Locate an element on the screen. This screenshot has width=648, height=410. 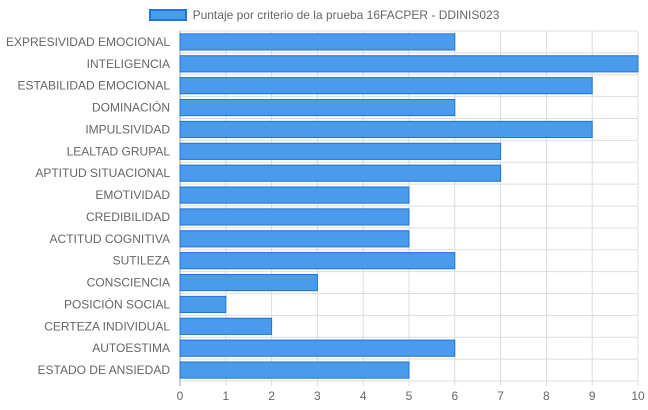
category-label: ACTITUD COGNITIVA is located at coordinates (110, 239).